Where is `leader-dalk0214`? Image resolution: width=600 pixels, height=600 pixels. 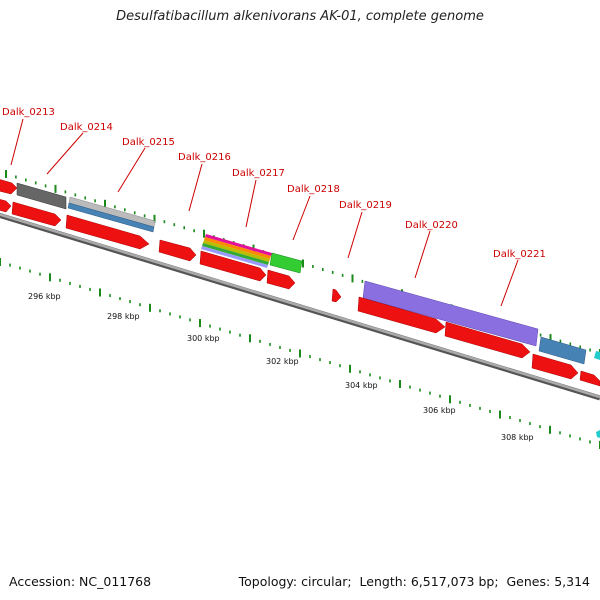 leader-dalk0214 is located at coordinates (65, 153).